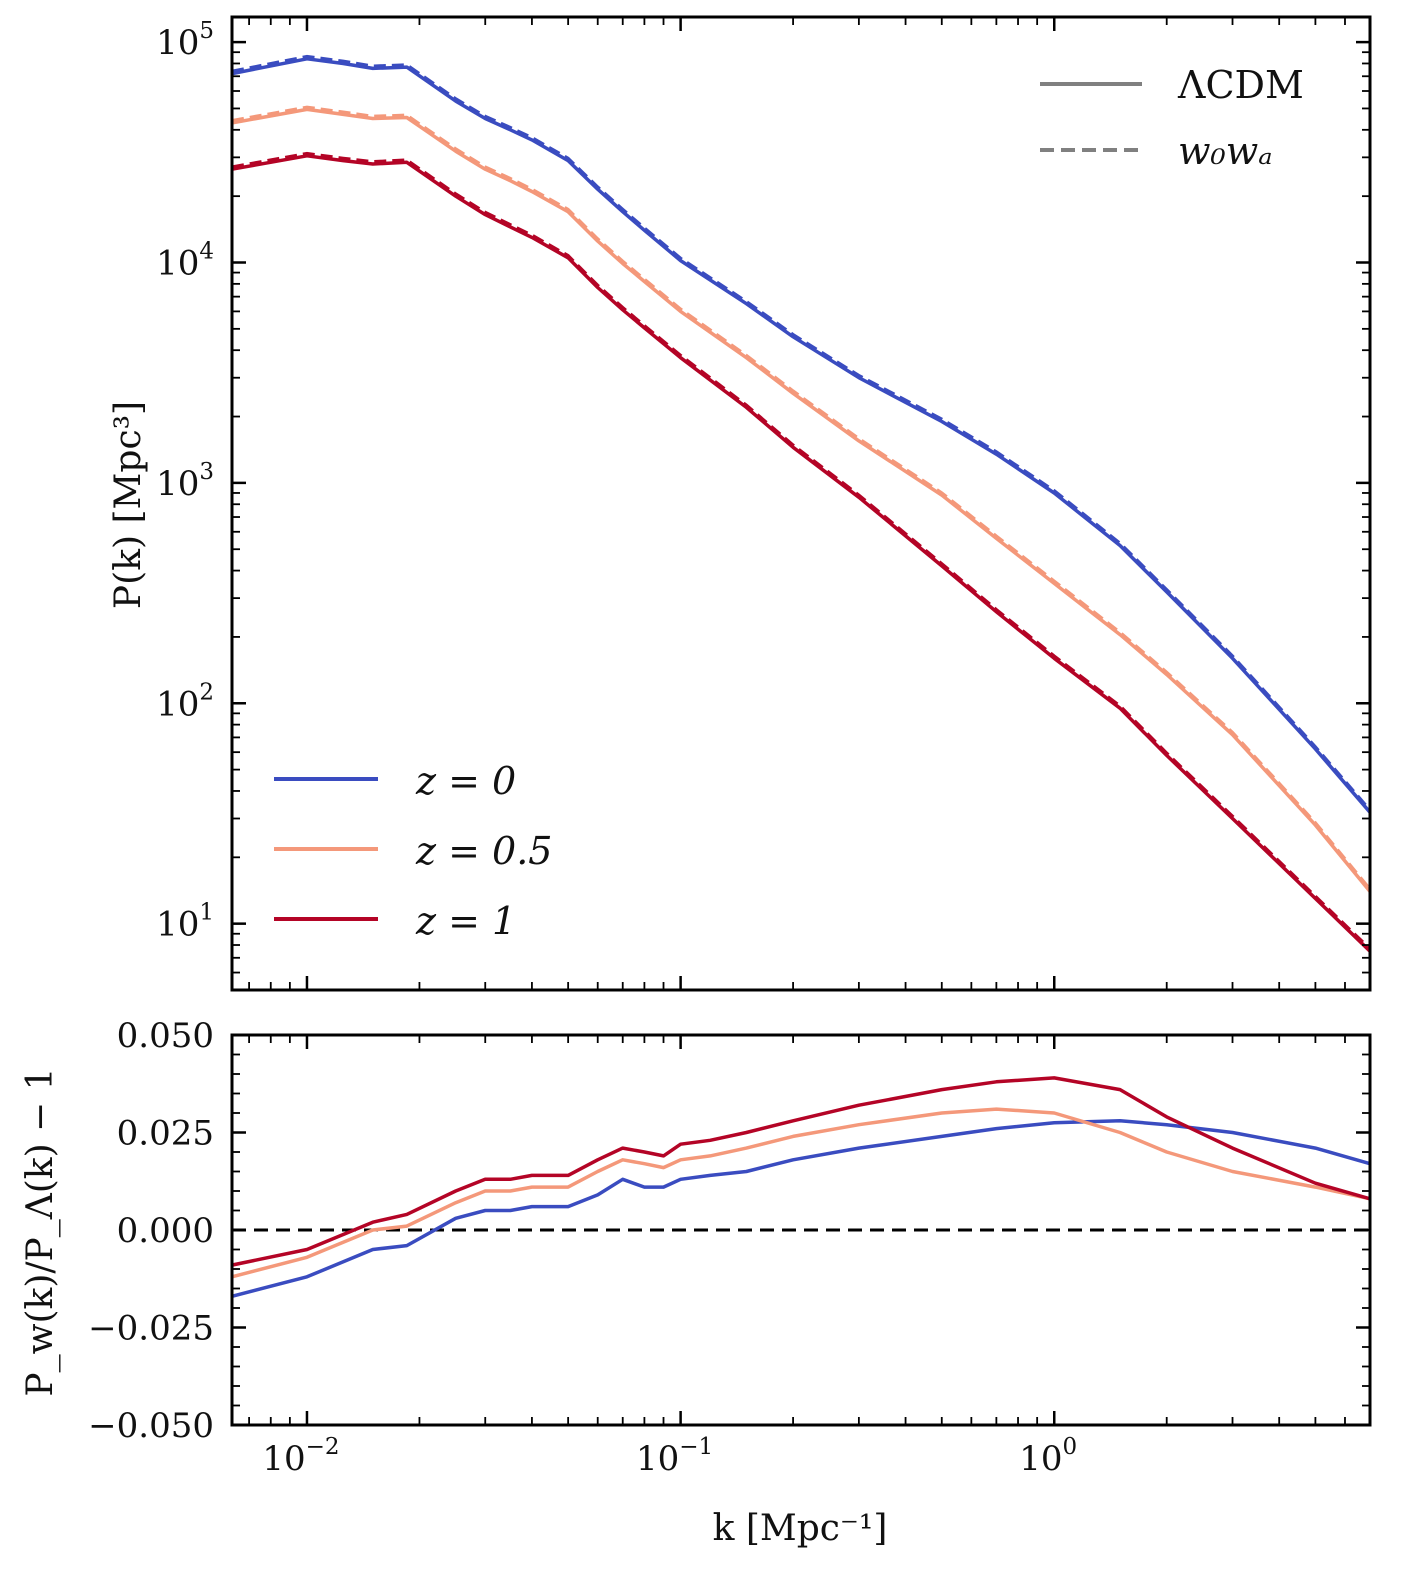 The width and height of the screenshot is (1402, 1579). What do you see at coordinates (1240, 85) in the screenshot?
I see `legend-label-solid: ΛCDM` at bounding box center [1240, 85].